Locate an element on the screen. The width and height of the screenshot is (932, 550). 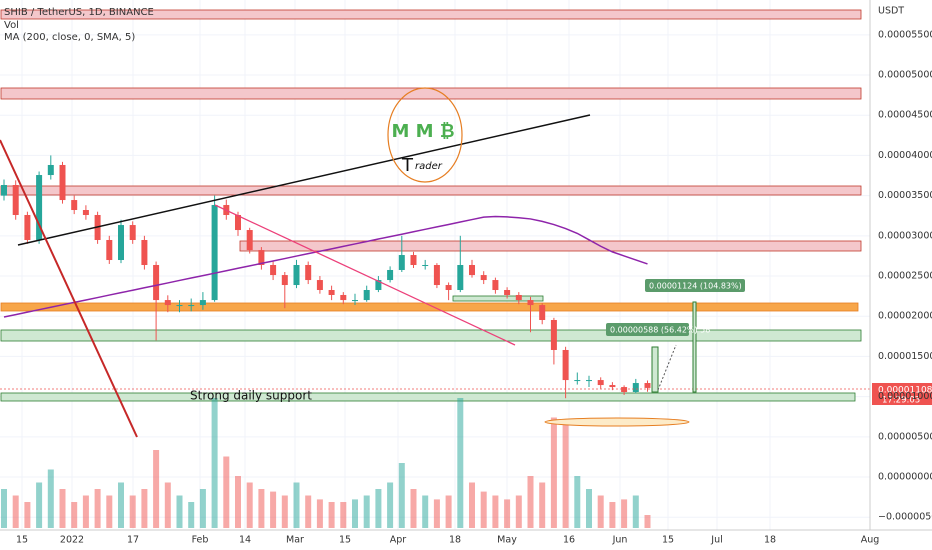
x-tick-label: 16 is located at coordinates (569, 540).